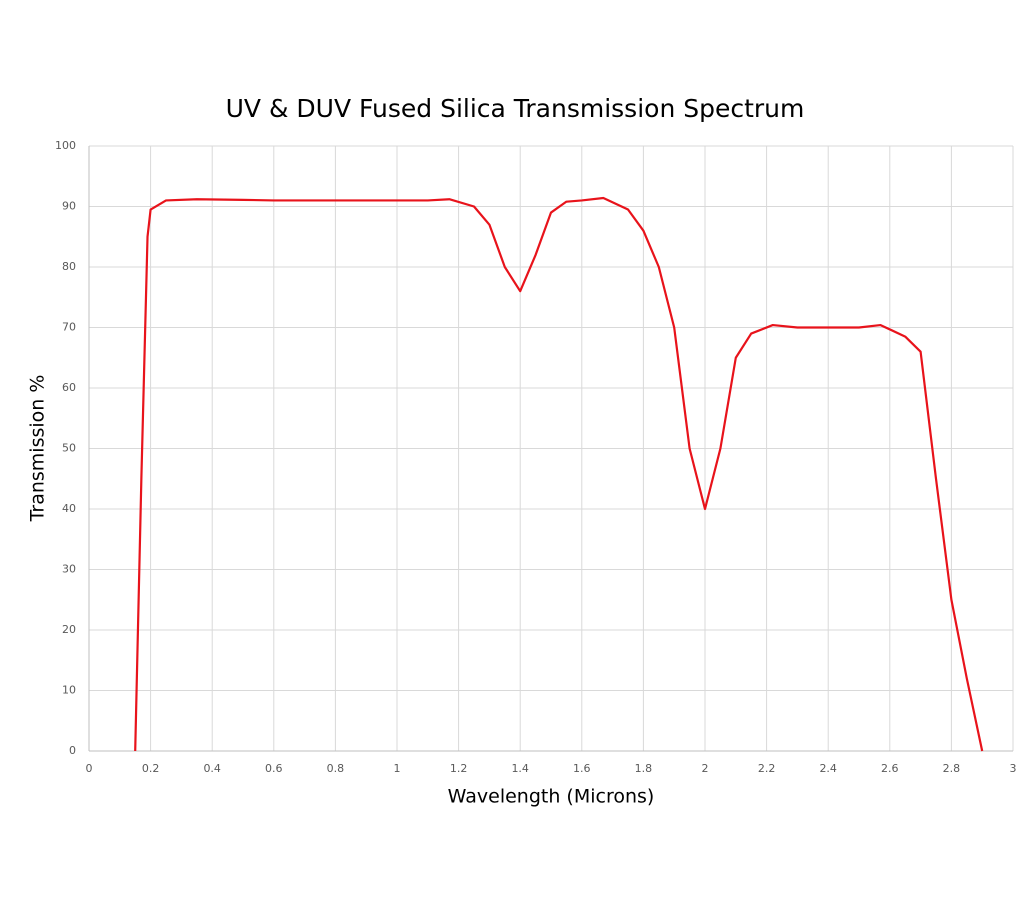  What do you see at coordinates (212, 768) in the screenshot?
I see `x-tick-label: 0.4` at bounding box center [212, 768].